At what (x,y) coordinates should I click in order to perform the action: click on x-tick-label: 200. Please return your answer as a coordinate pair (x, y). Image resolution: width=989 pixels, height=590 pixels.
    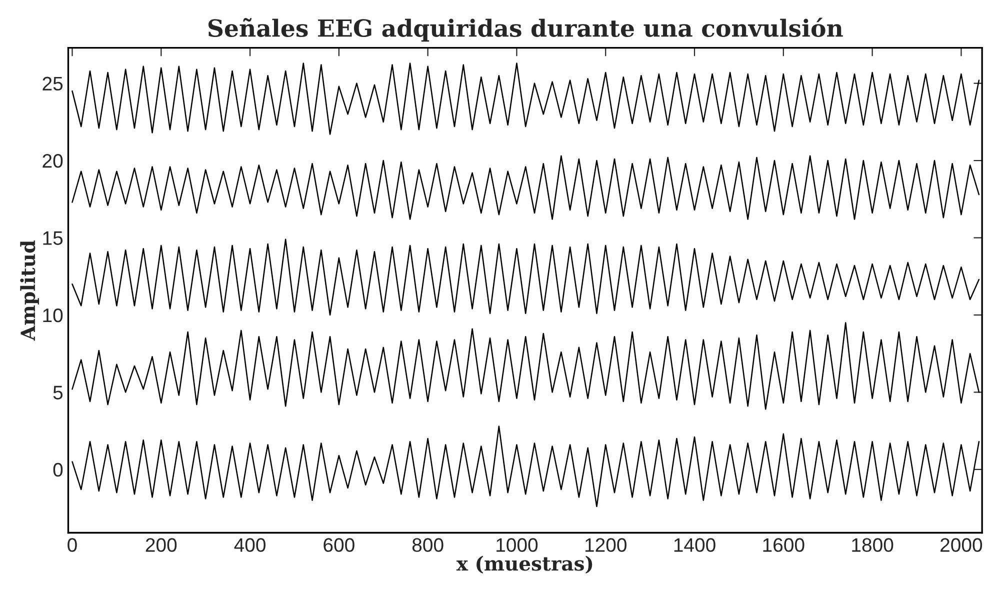
    Looking at the image, I should click on (161, 545).